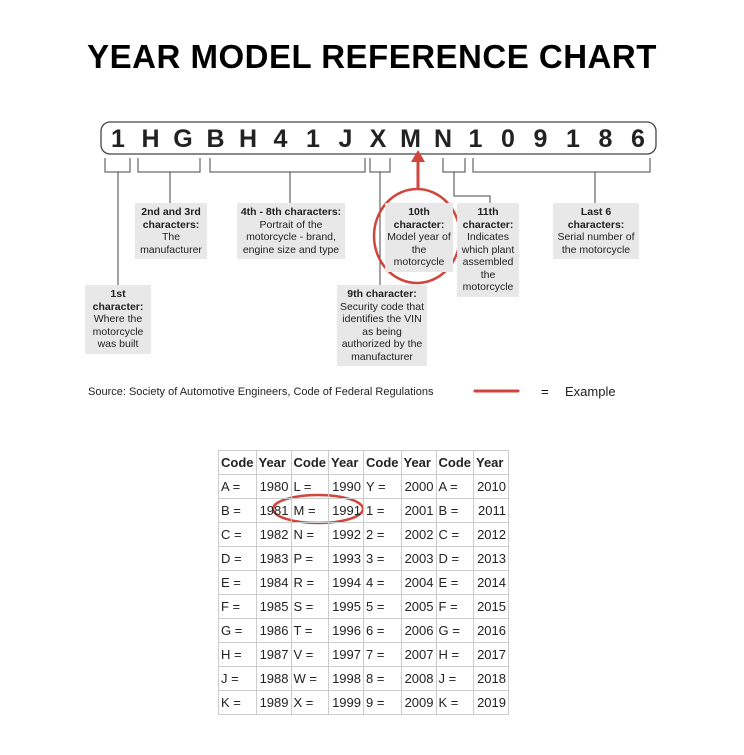  What do you see at coordinates (491, 702) in the screenshot?
I see `year-cell: 2019` at bounding box center [491, 702].